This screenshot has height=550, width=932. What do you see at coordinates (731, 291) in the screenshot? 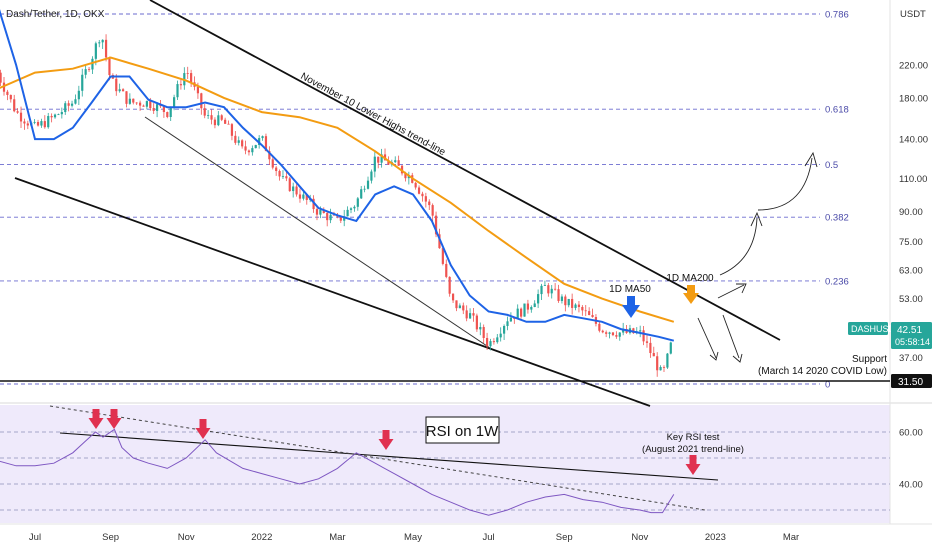
I see `projection-up-line` at bounding box center [731, 291].